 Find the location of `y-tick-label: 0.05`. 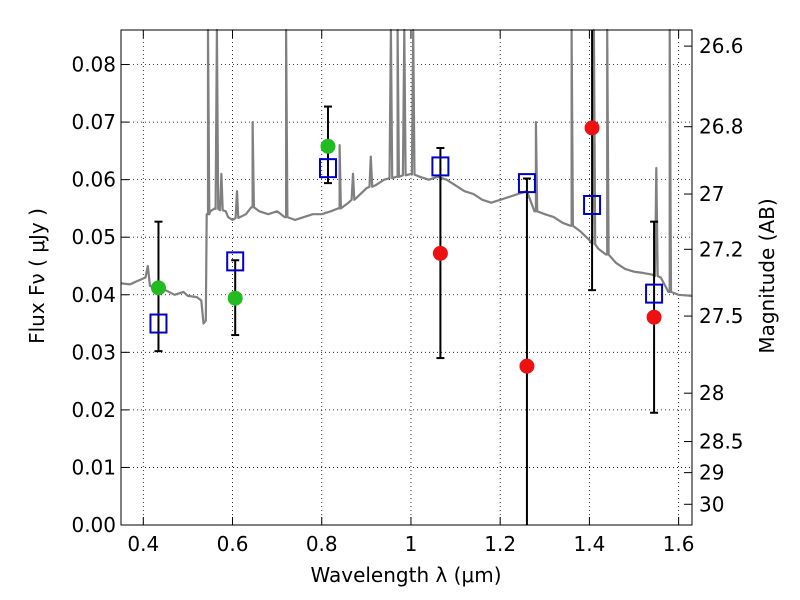

y-tick-label: 0.05 is located at coordinates (93, 237).